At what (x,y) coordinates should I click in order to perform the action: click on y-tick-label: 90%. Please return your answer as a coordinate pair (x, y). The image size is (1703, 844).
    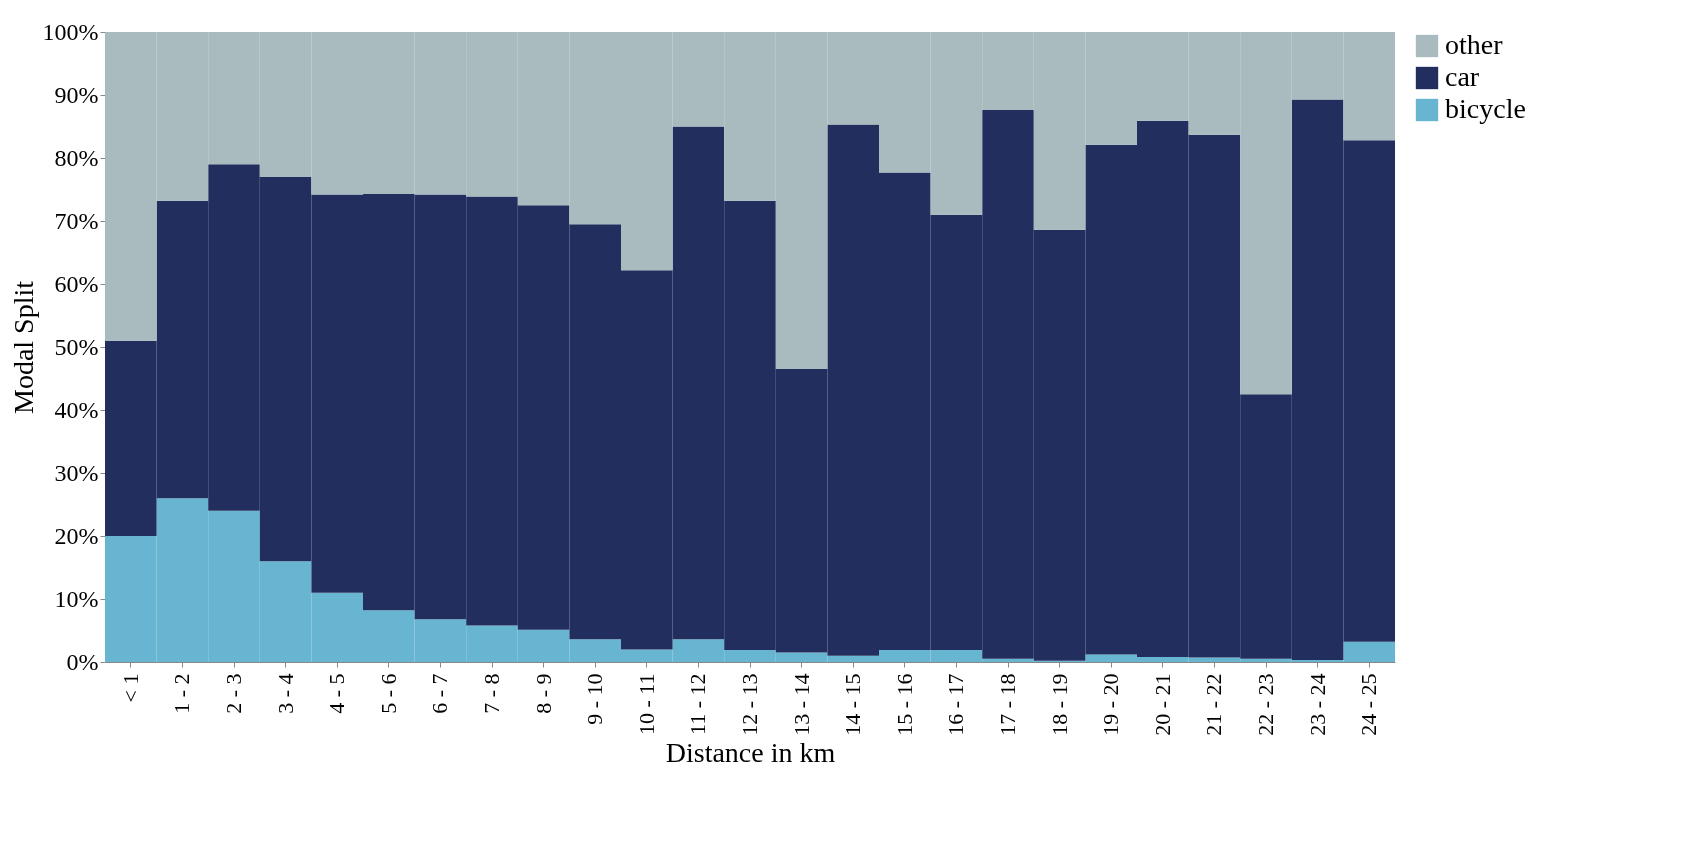
    Looking at the image, I should click on (76, 94).